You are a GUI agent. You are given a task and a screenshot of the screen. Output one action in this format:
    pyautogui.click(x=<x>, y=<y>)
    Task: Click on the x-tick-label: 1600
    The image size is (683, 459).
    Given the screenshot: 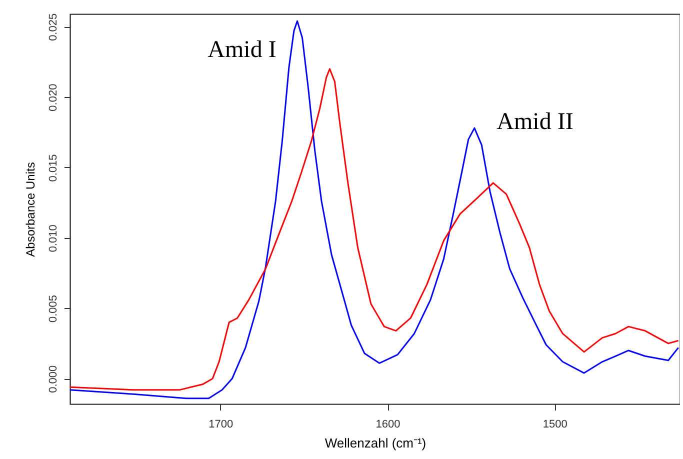 What is the action you would take?
    pyautogui.click(x=388, y=424)
    